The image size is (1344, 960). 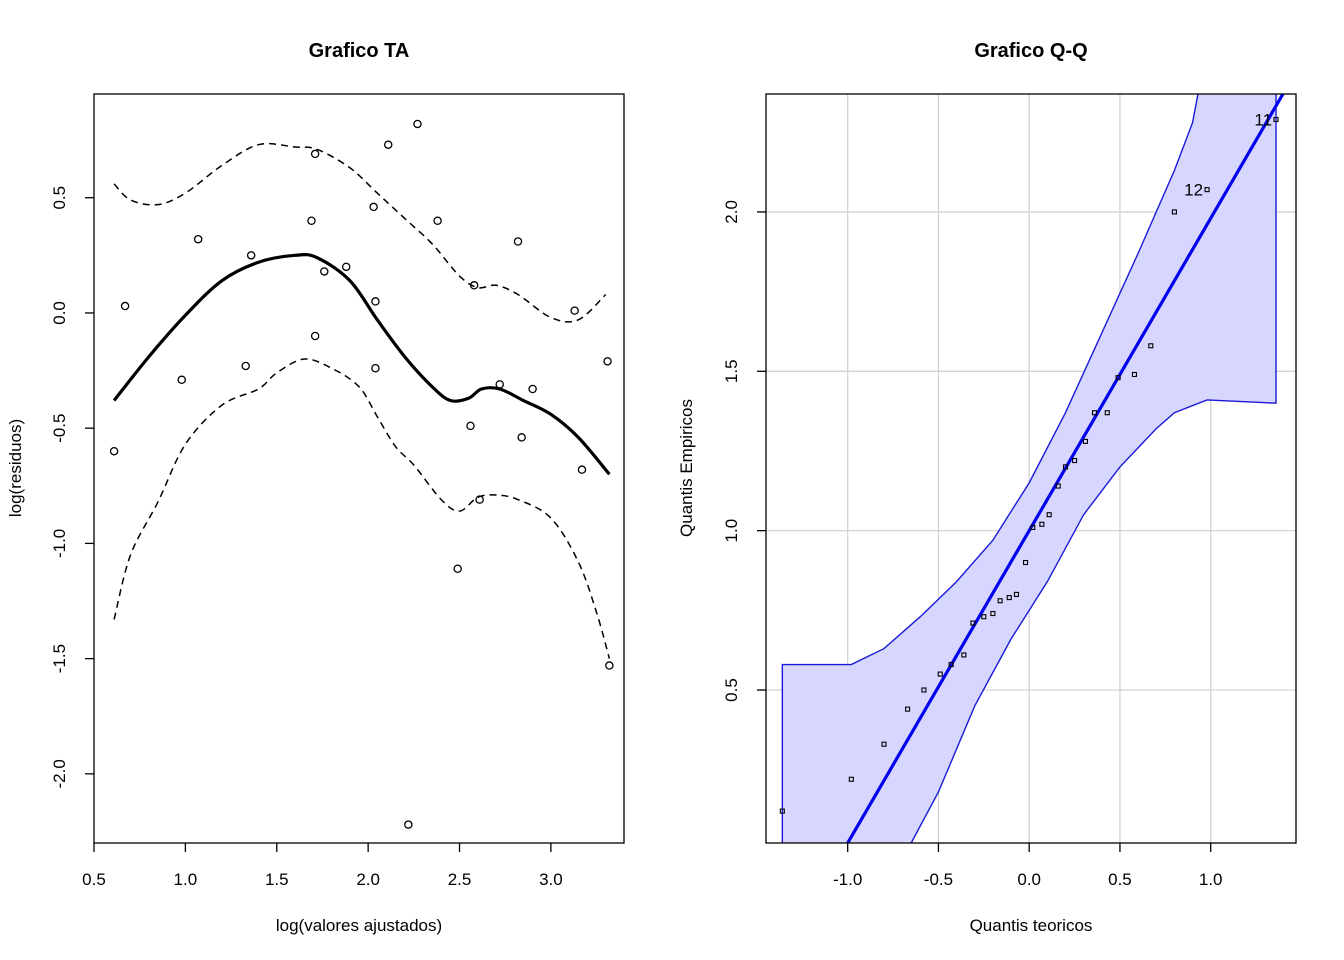 I want to click on ta-lower-band-line, so click(x=362, y=508).